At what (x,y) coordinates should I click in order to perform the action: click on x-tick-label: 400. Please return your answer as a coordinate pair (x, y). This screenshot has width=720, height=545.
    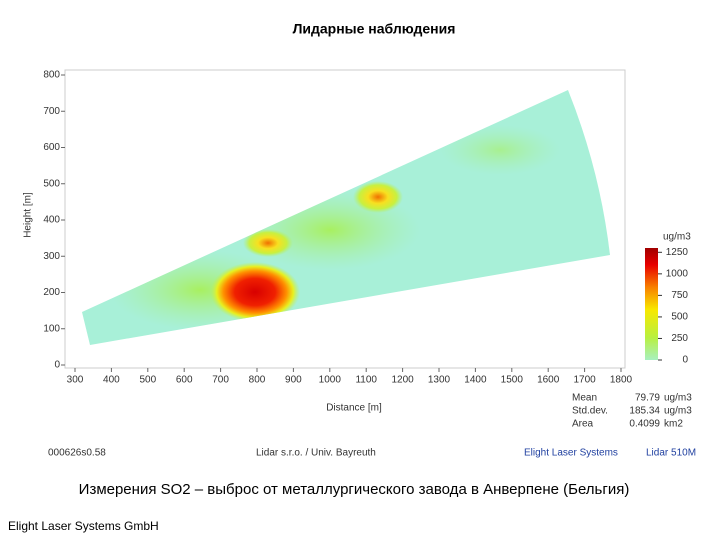
    Looking at the image, I should click on (111, 380).